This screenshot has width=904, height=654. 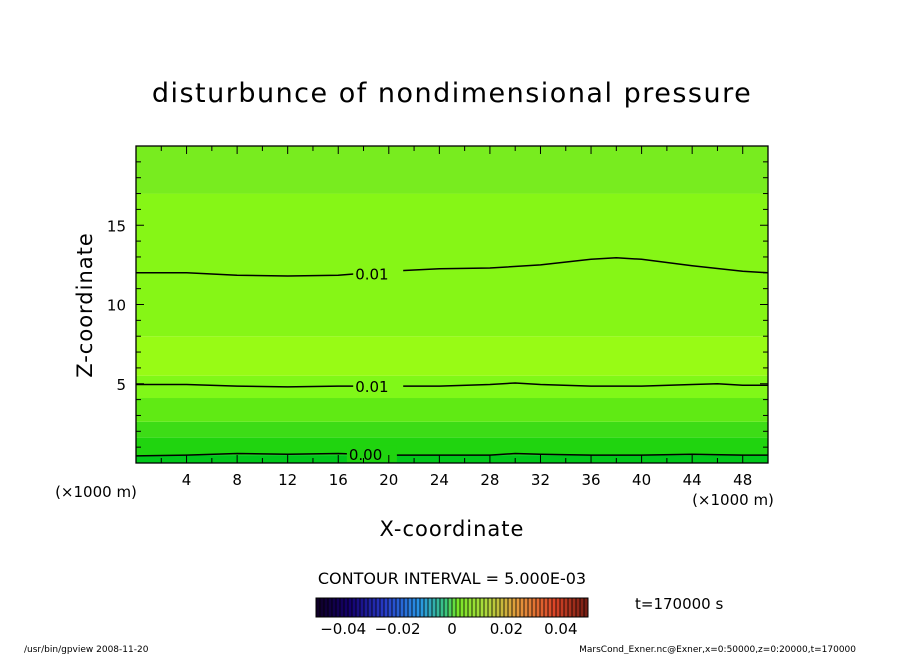 What do you see at coordinates (388, 480) in the screenshot?
I see `x-tick-label: 20` at bounding box center [388, 480].